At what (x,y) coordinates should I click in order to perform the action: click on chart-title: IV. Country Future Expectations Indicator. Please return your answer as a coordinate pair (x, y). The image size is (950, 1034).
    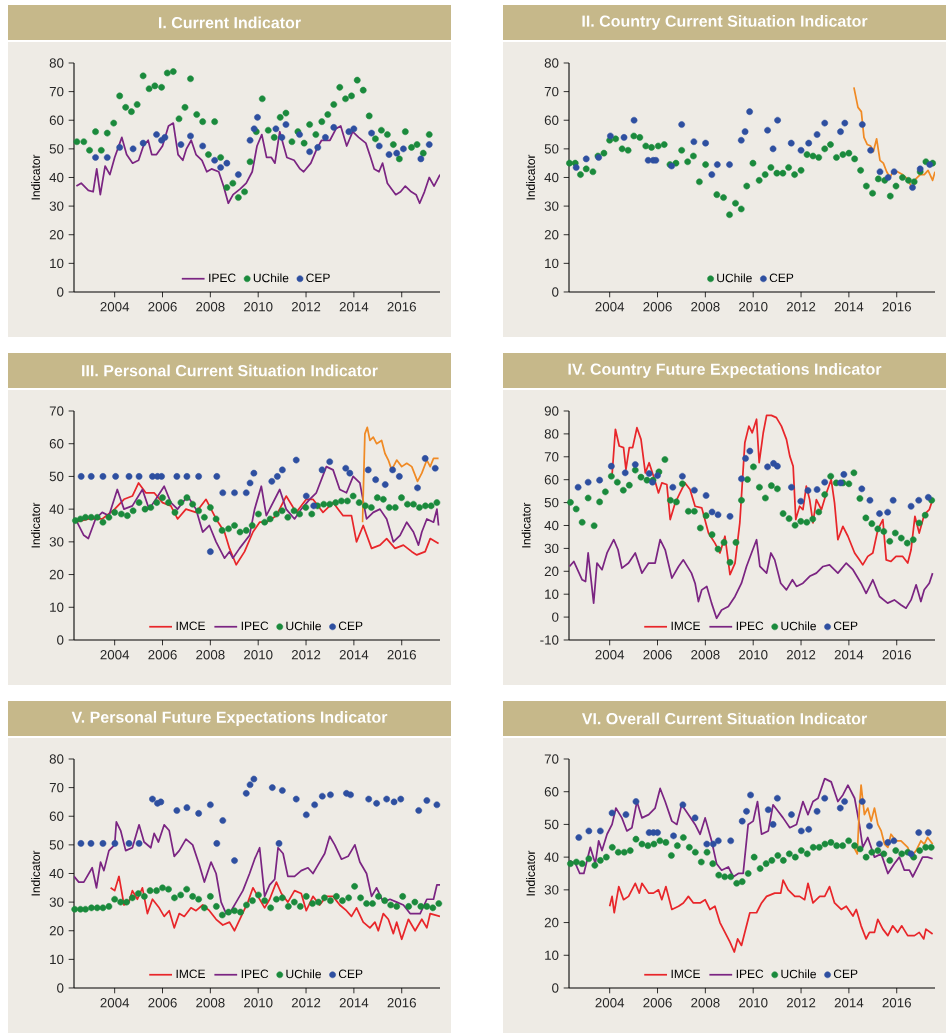
    Looking at the image, I should click on (725, 370).